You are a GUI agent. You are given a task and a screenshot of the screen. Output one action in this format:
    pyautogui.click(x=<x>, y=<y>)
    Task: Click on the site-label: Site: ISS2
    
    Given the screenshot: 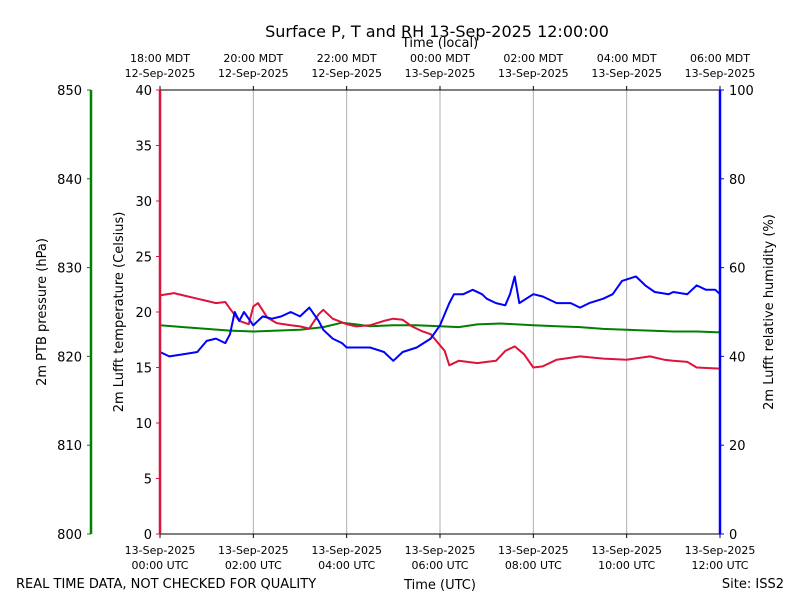 What is the action you would take?
    pyautogui.click(x=753, y=584)
    